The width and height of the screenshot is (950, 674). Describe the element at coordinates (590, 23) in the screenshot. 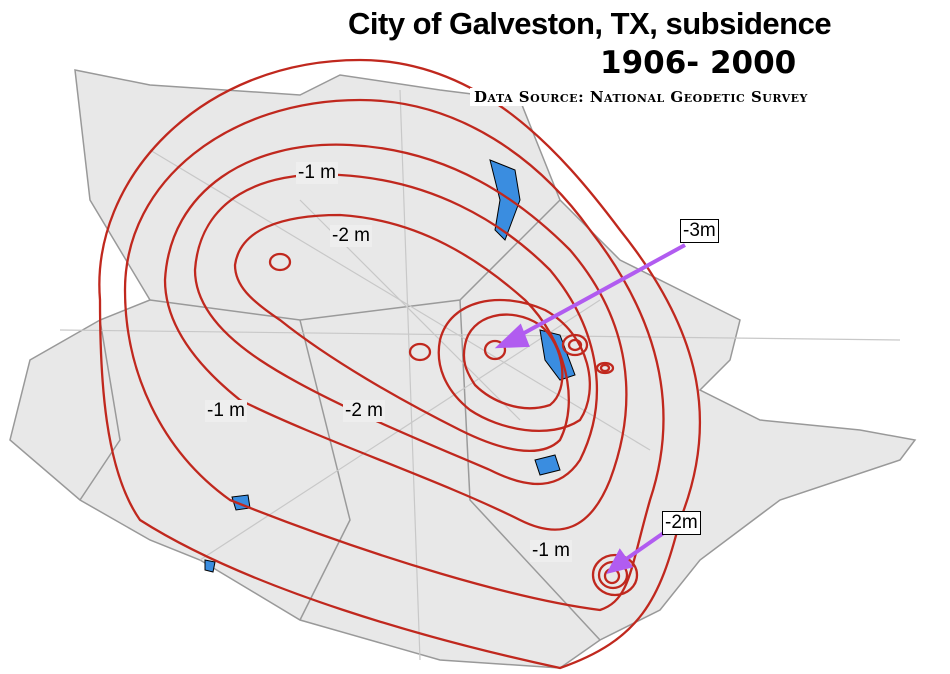

I see `map-title: City of Galveston, TX, subsidence` at that location.